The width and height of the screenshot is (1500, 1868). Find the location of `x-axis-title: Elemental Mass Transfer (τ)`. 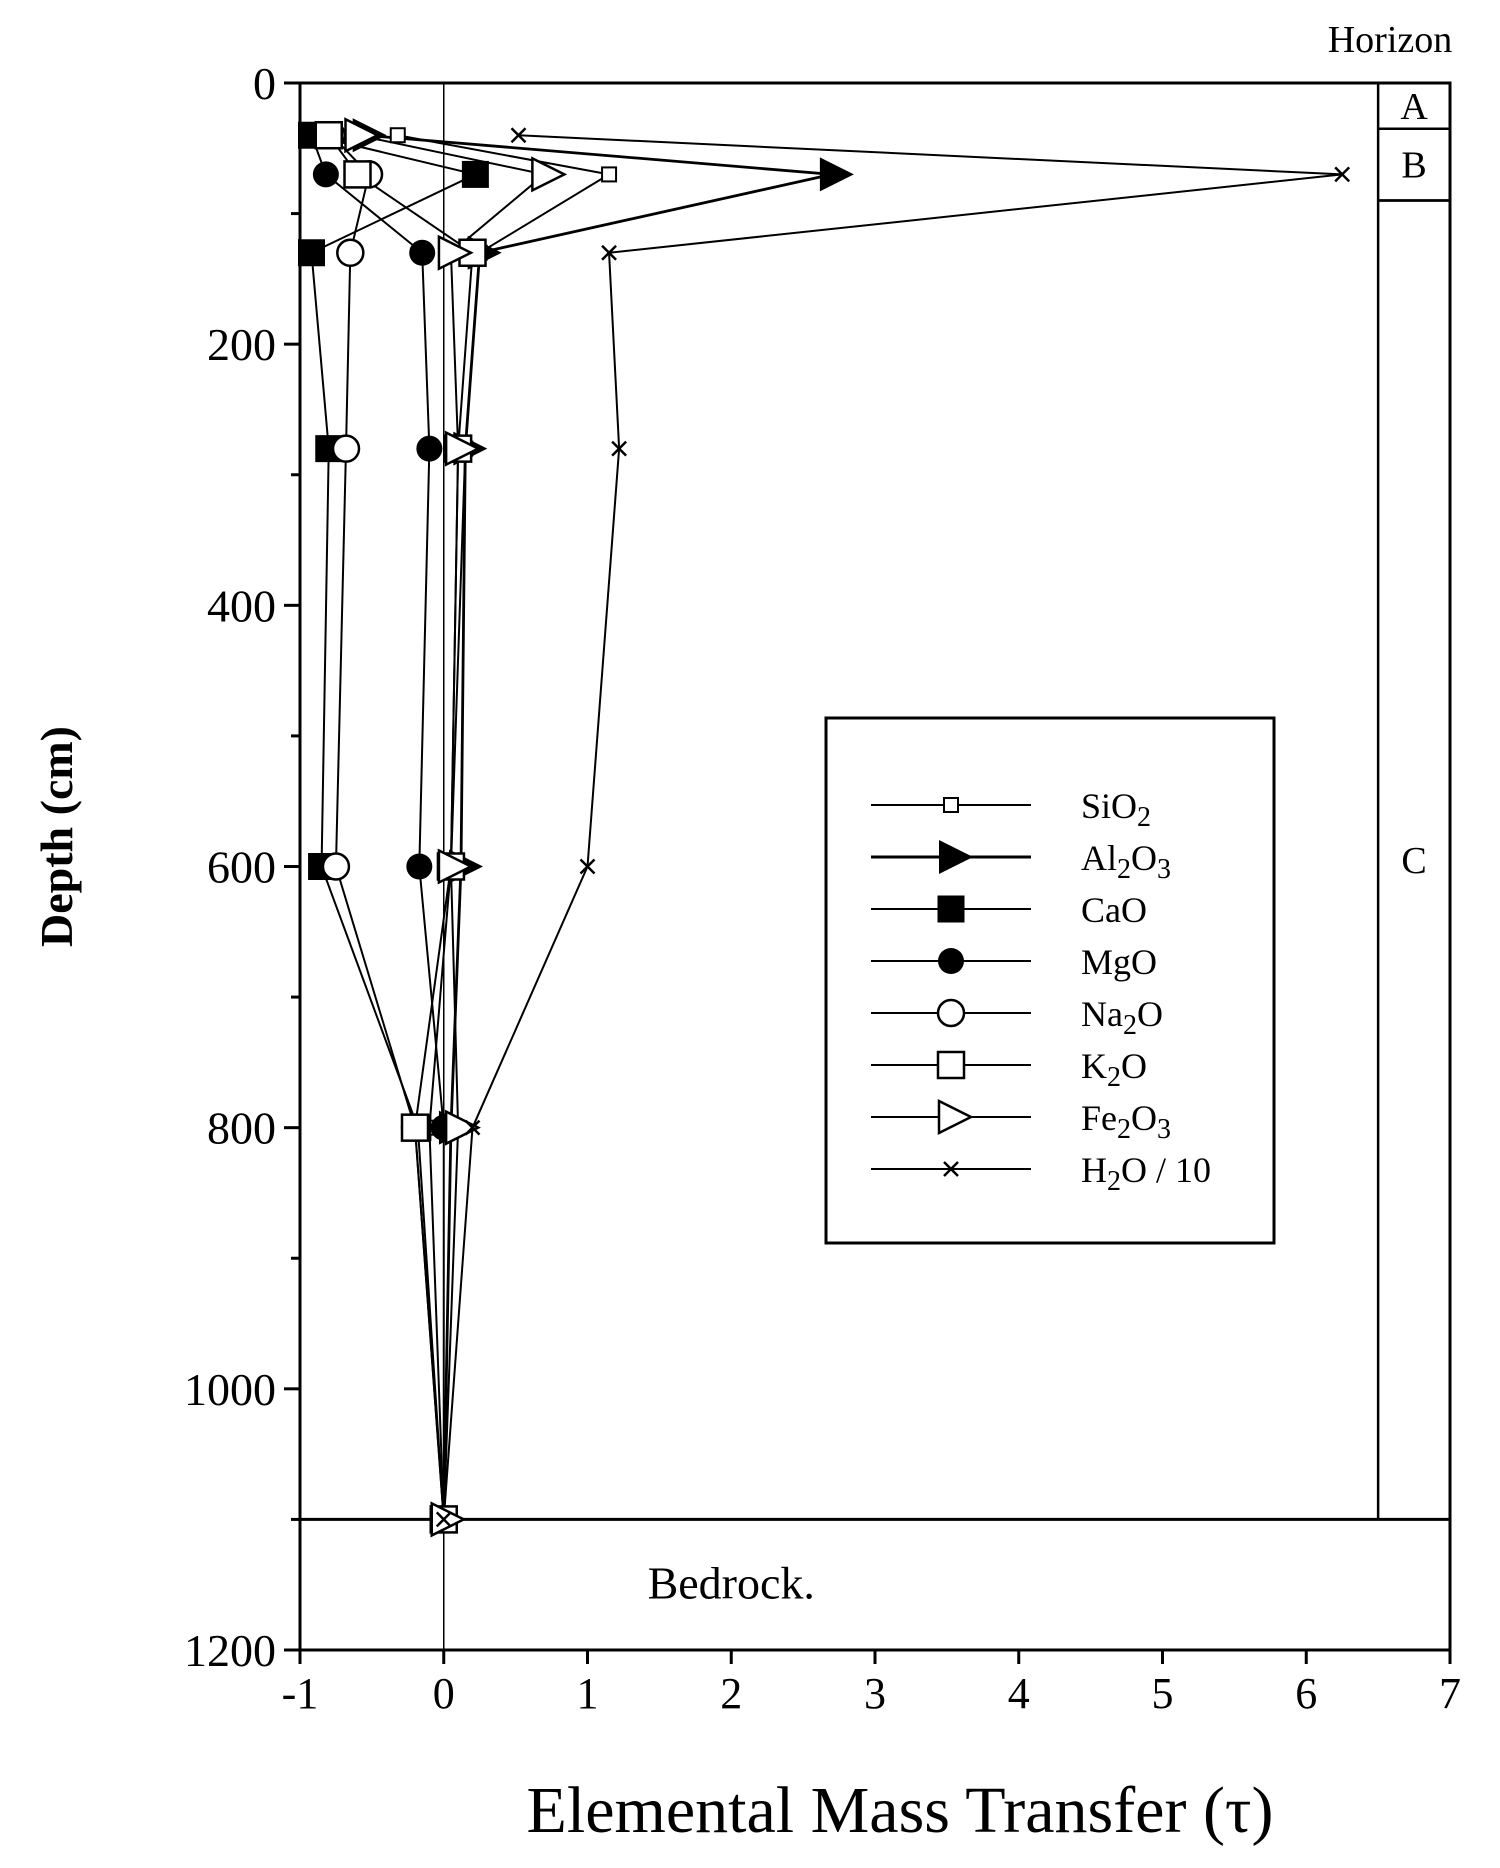

x-axis-title: Elemental Mass Transfer (τ) is located at coordinates (900, 1810).